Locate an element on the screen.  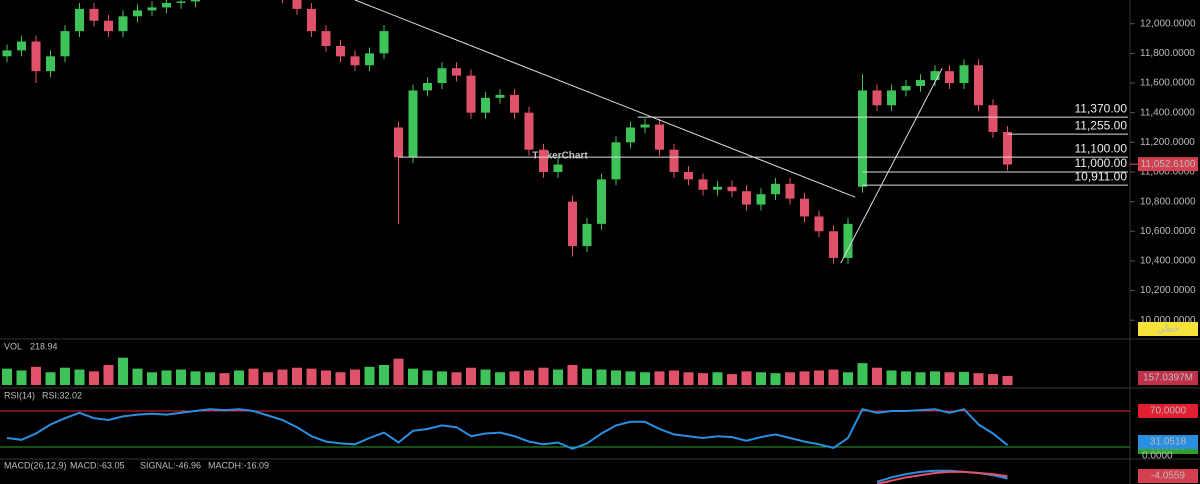
rsi-panel is located at coordinates (565, 429).